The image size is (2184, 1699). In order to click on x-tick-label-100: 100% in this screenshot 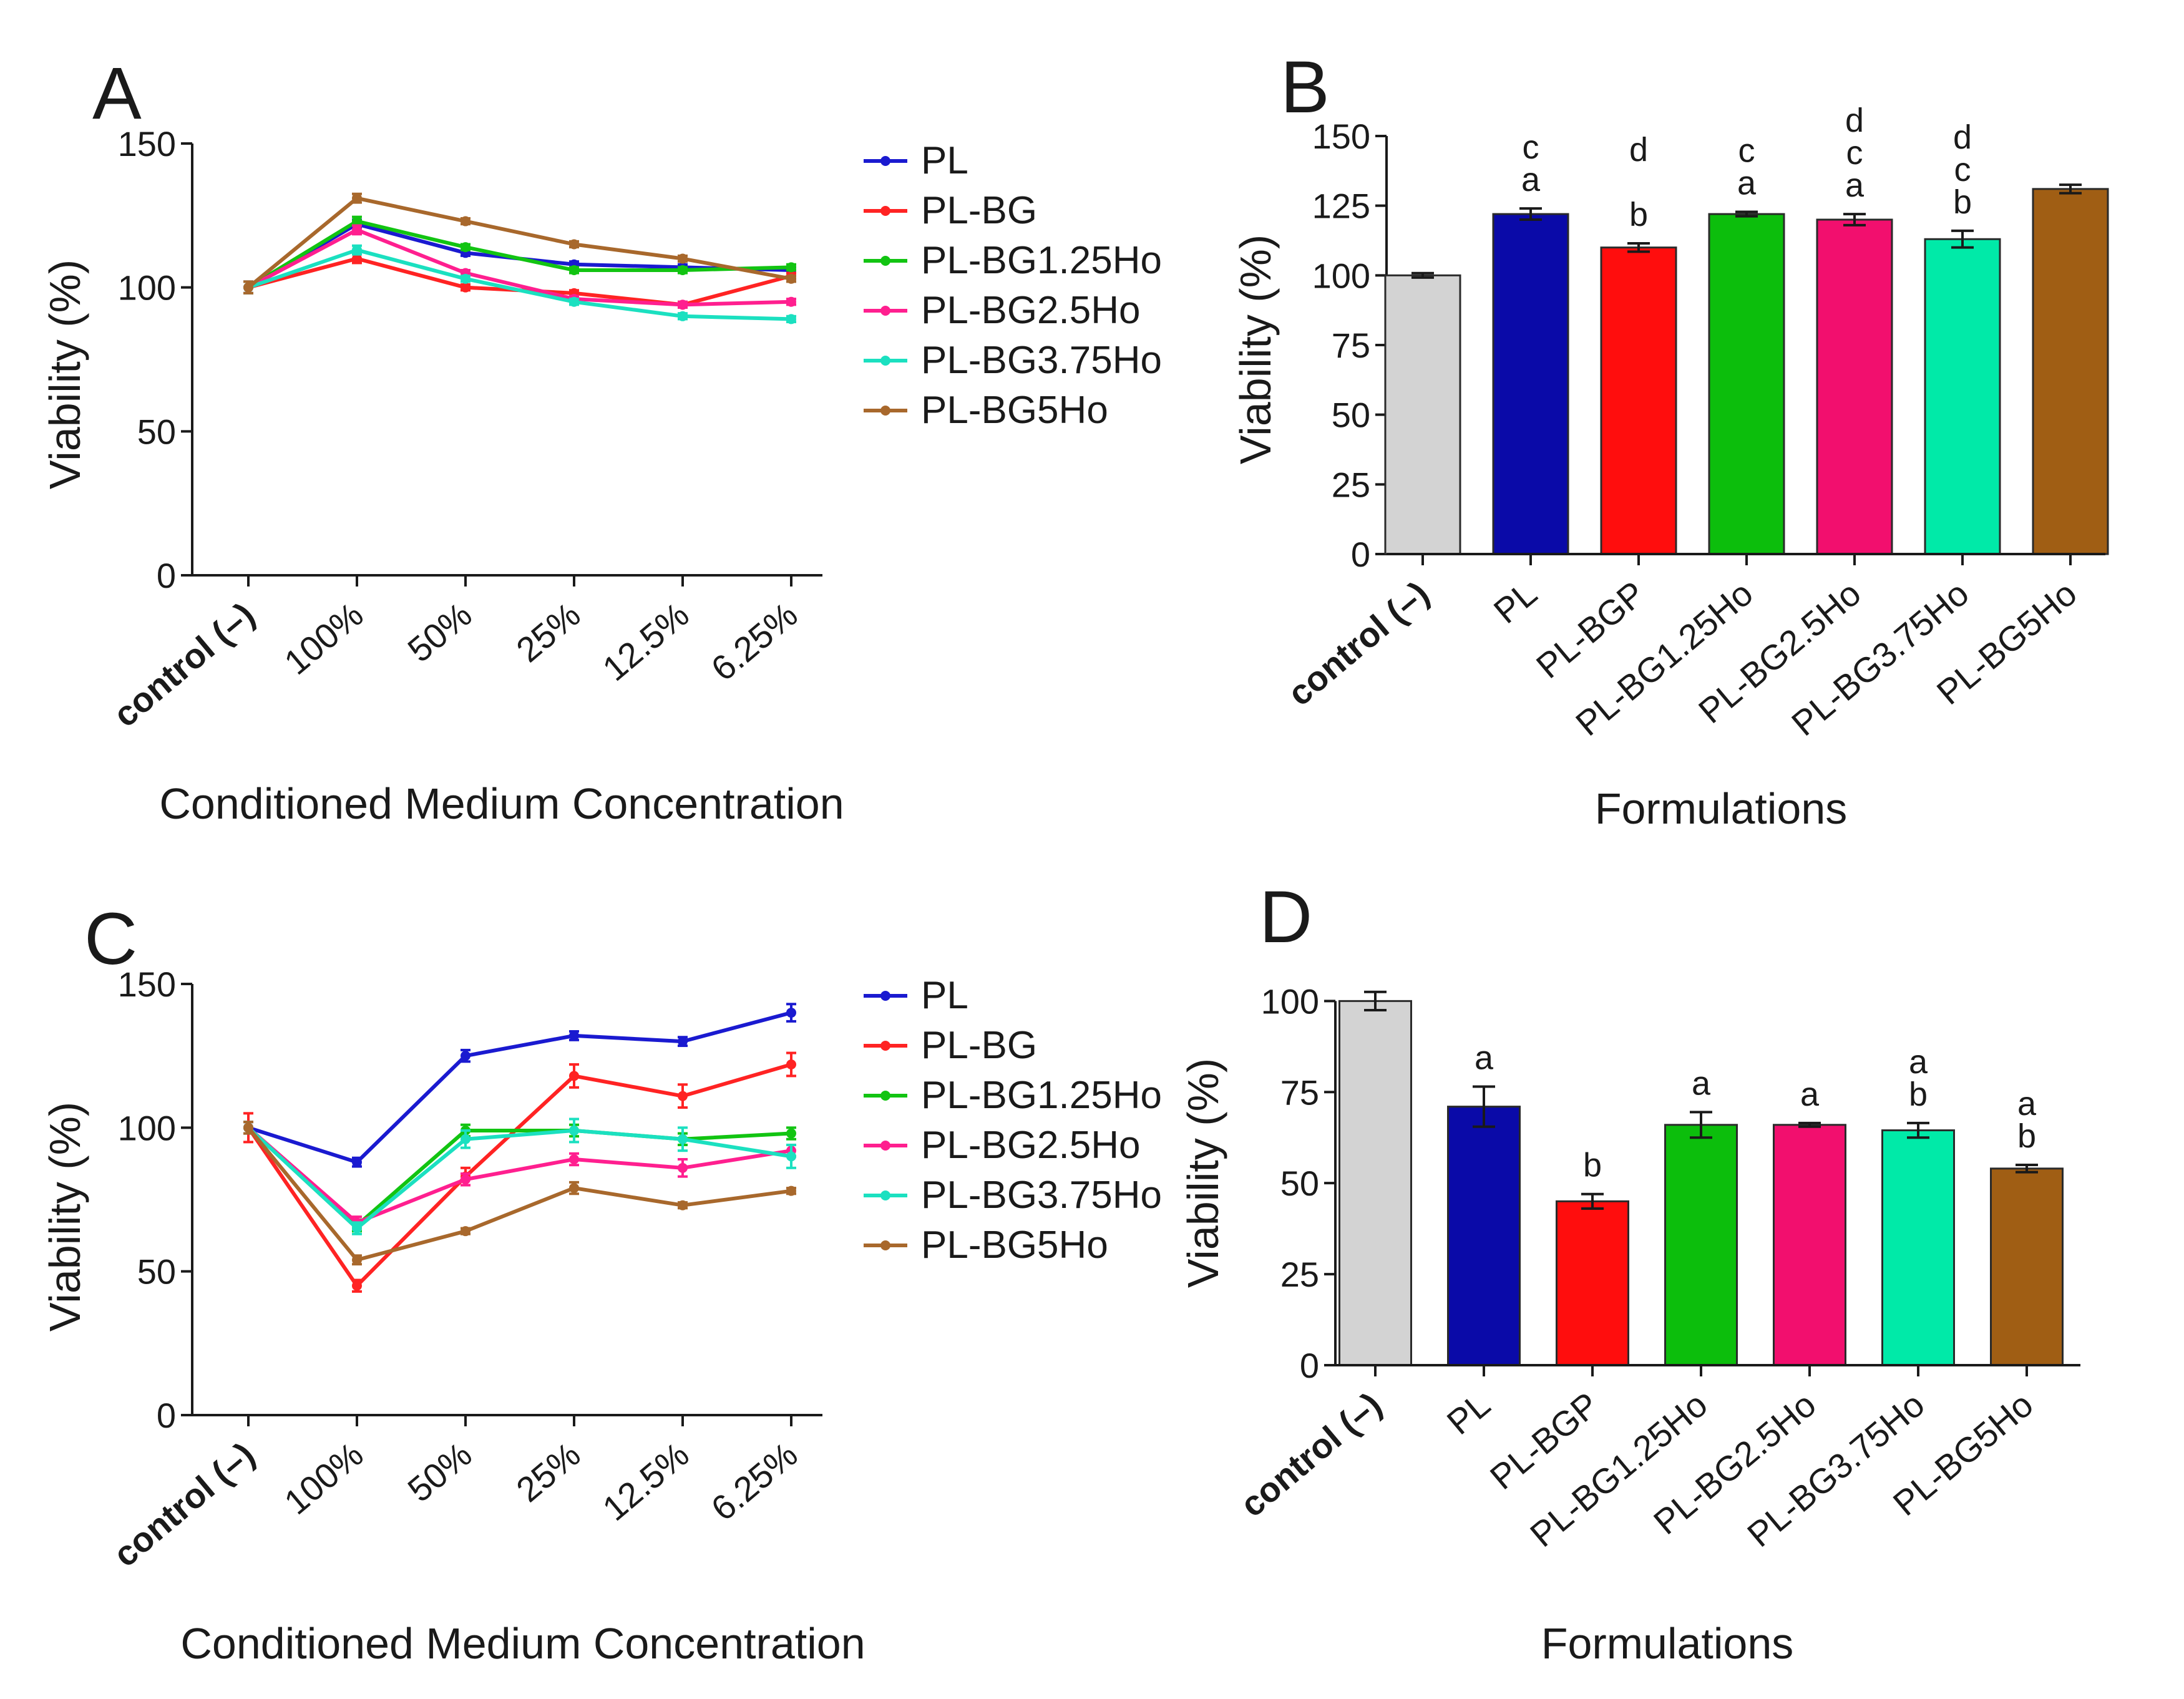, I will do `click(323, 638)`.